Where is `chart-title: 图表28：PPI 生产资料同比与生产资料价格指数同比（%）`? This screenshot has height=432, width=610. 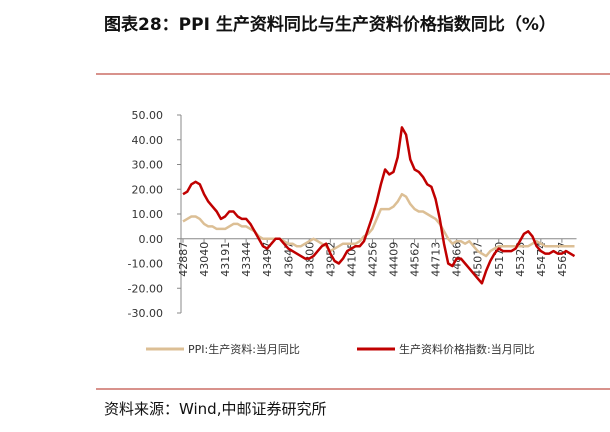
chart-title: 图表28：PPI 生产资料同比与生产资料价格指数同比（%） is located at coordinates (330, 25).